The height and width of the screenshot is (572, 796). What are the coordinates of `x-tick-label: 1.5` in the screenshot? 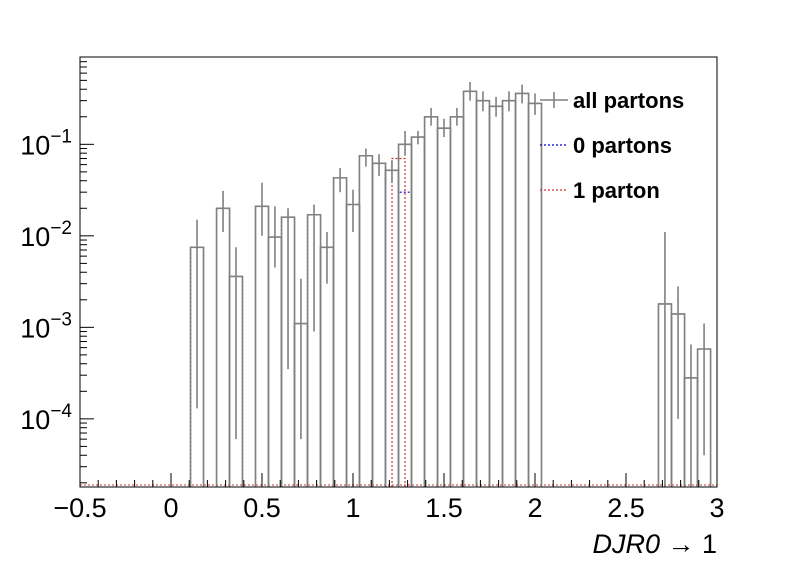 It's located at (444, 508).